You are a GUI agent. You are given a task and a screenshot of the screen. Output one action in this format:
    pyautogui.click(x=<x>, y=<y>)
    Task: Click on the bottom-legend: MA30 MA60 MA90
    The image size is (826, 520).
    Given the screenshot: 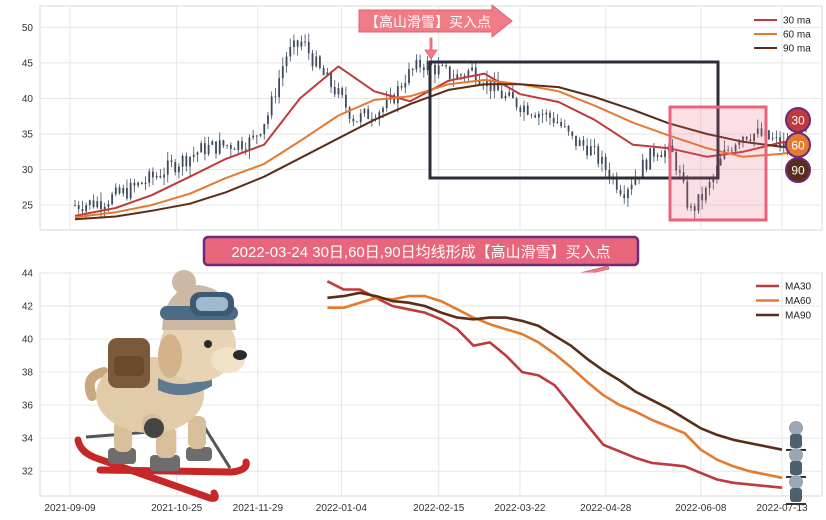 What is the action you would take?
    pyautogui.click(x=784, y=302)
    